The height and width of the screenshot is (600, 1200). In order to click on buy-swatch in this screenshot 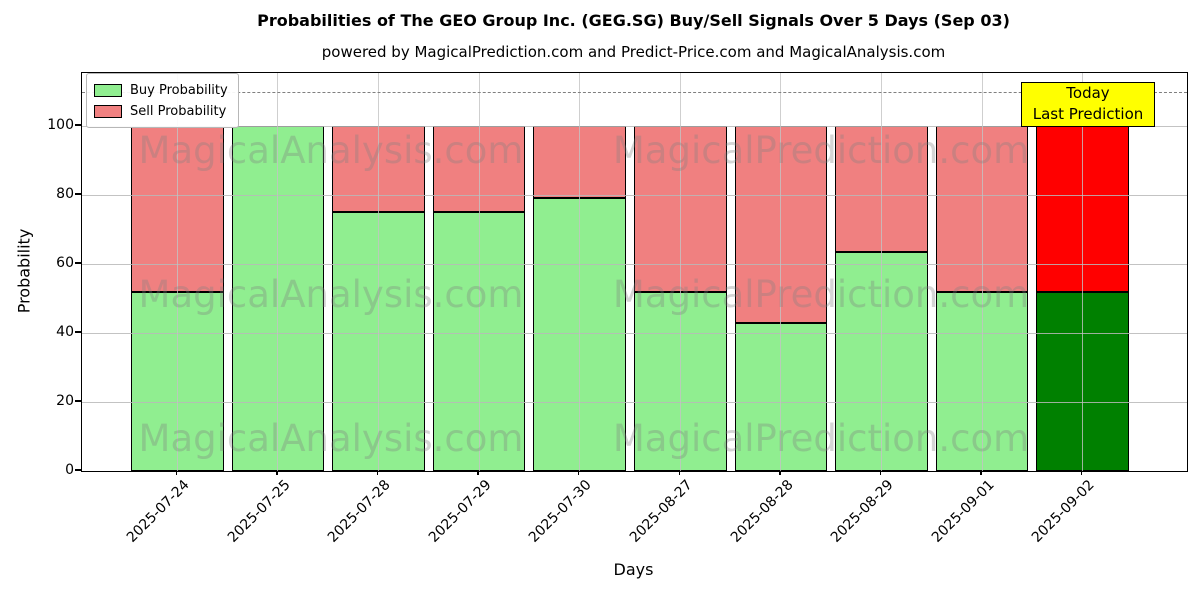, I will do `click(108, 90)`.